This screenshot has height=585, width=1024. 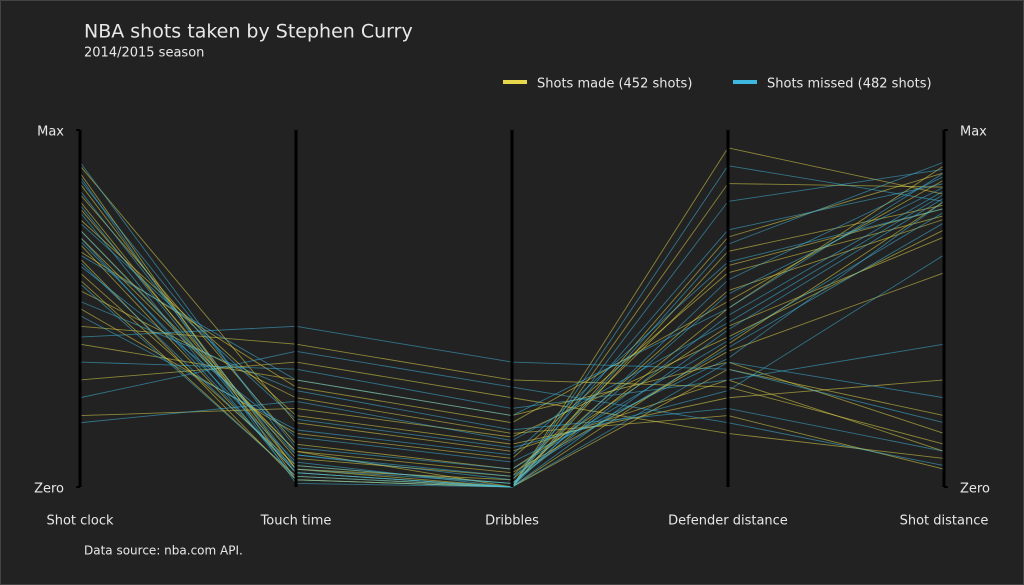 I want to click on axis-label: Dribbles, so click(x=512, y=521).